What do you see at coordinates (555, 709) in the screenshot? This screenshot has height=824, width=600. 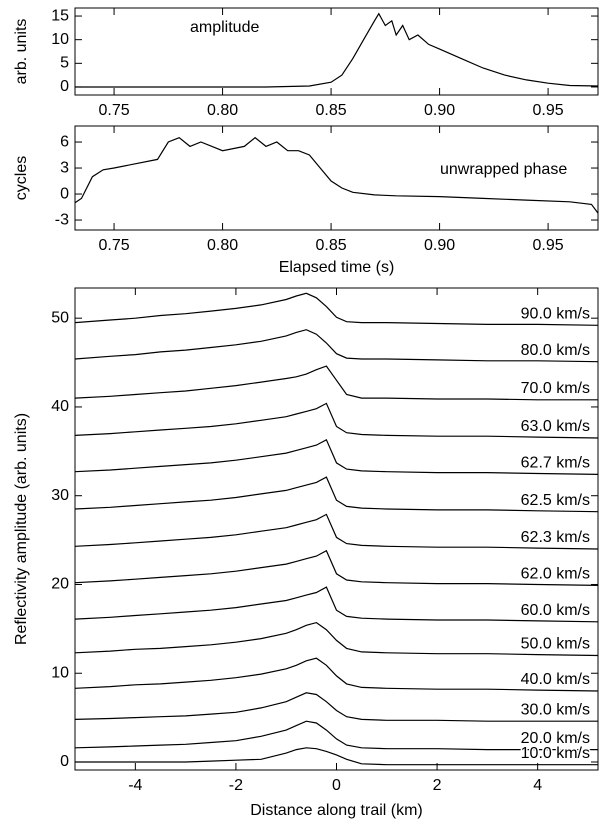 I see `series-label: 30.0 km/s` at bounding box center [555, 709].